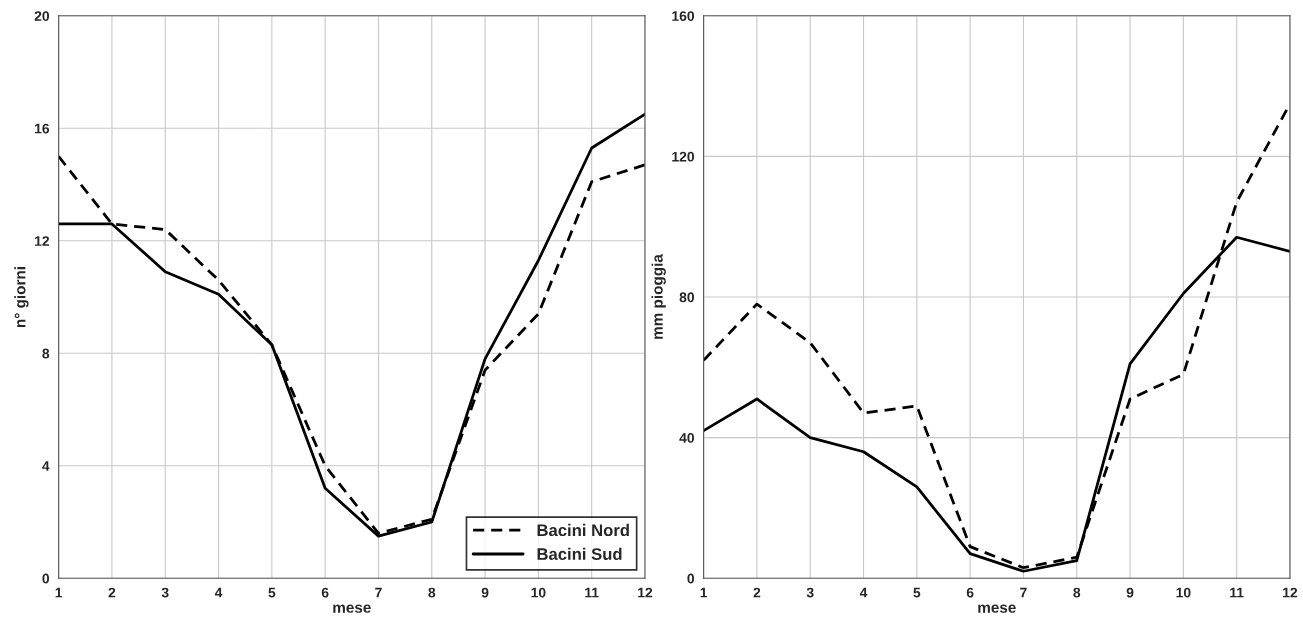 This screenshot has width=1303, height=632. Describe the element at coordinates (21, 297) in the screenshot. I see `y-axis-title: n° giorni` at that location.